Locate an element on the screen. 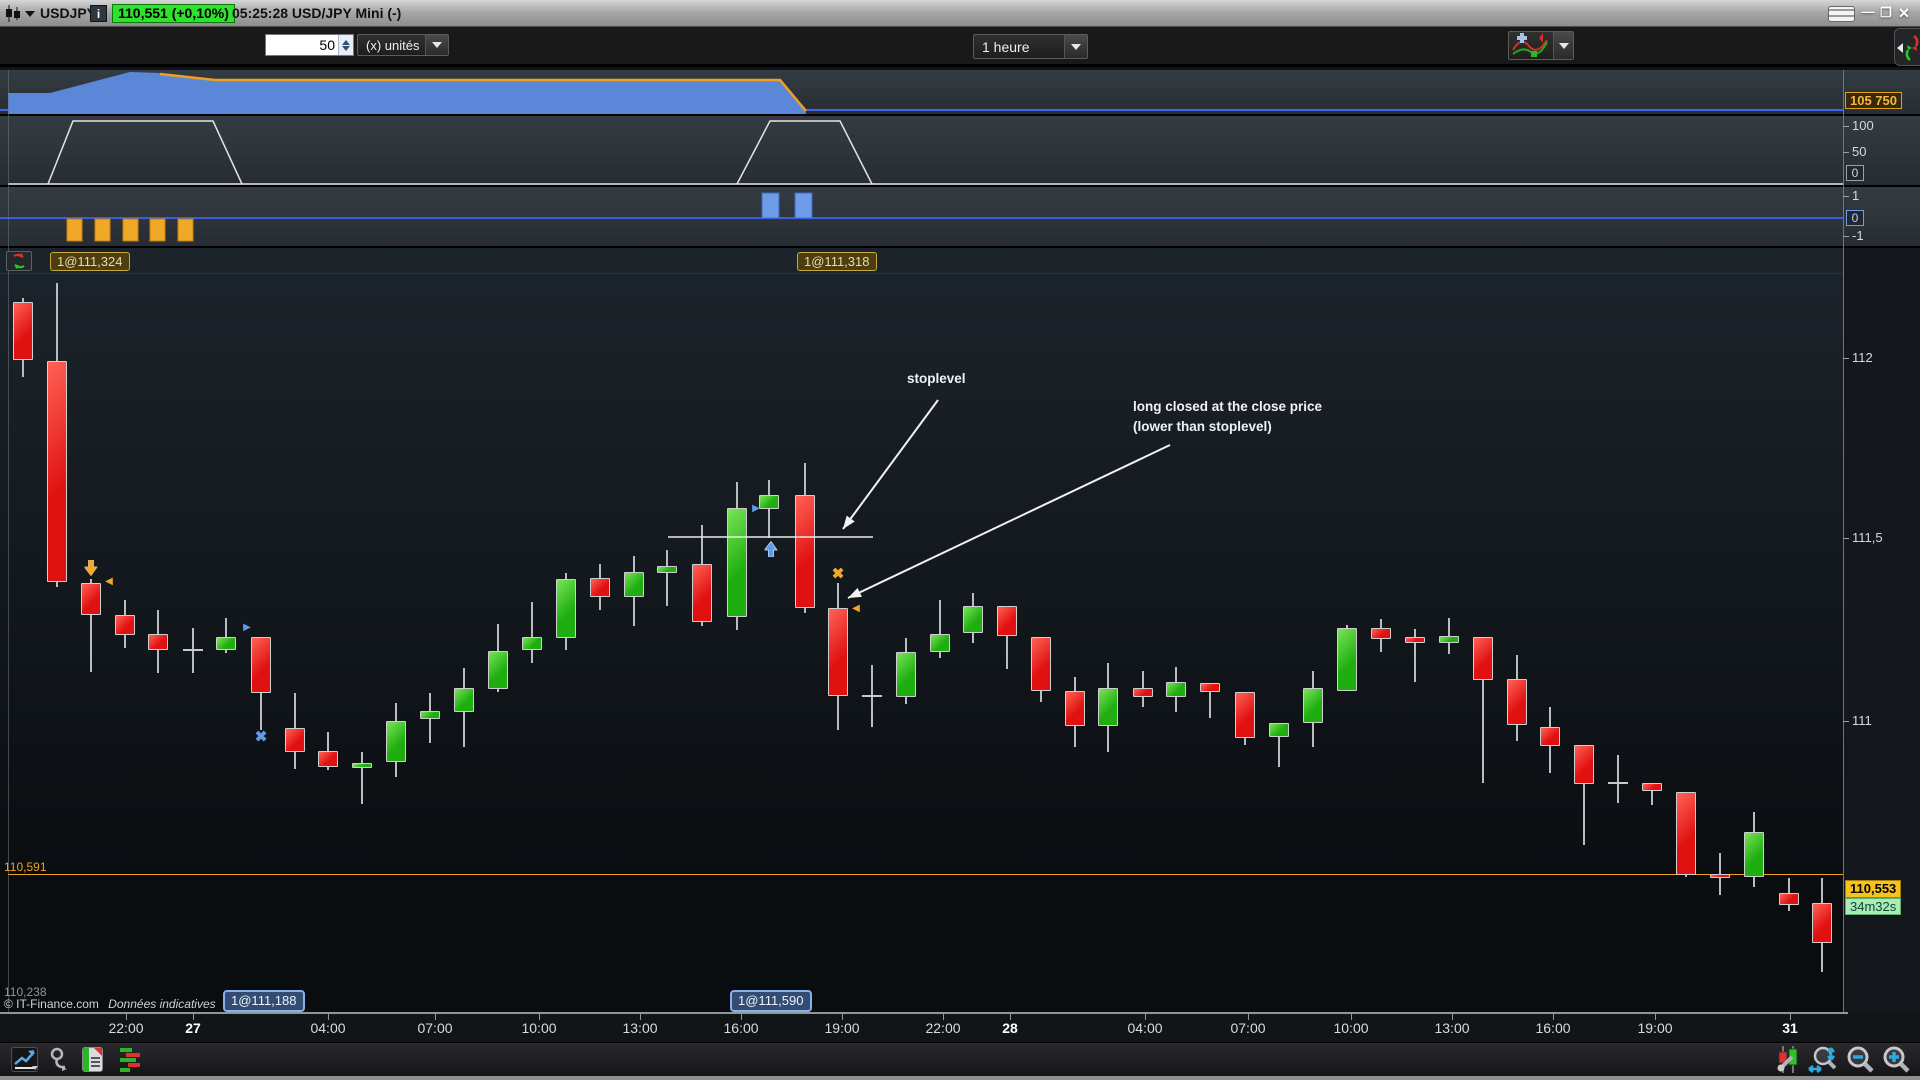 The height and width of the screenshot is (1080, 1920). timeframe-select-arrow is located at coordinates (1075, 46).